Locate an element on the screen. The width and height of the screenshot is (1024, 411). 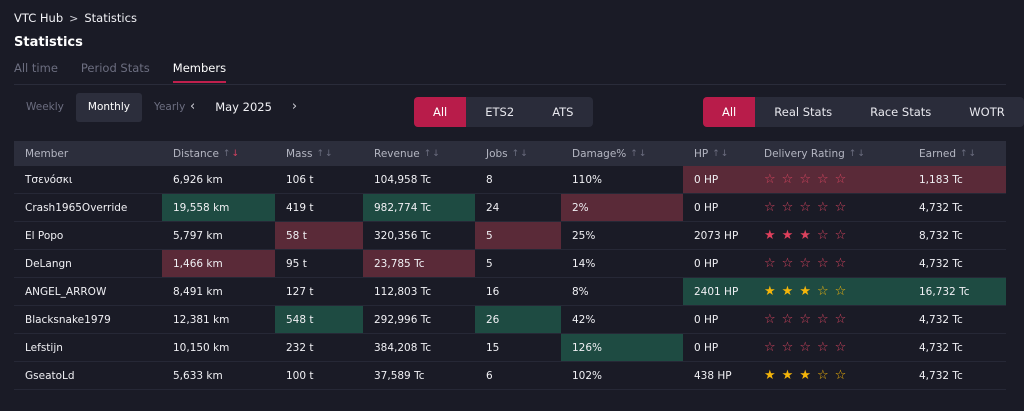
header-label: Revenue is located at coordinates (397, 153).